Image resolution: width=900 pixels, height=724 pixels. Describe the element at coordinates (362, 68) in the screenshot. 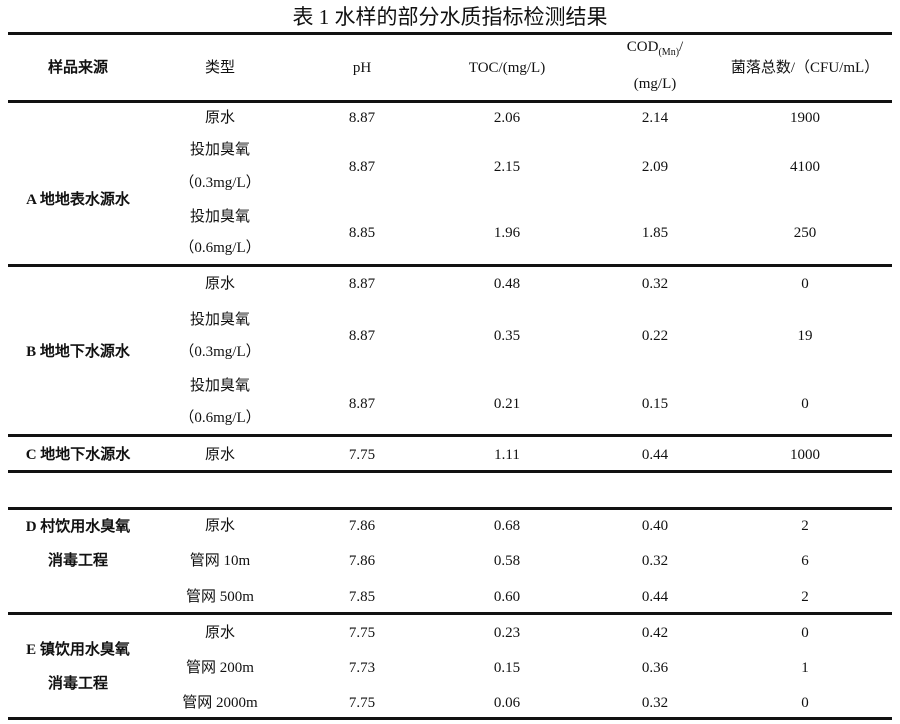

I see `header-ph: pH` at that location.